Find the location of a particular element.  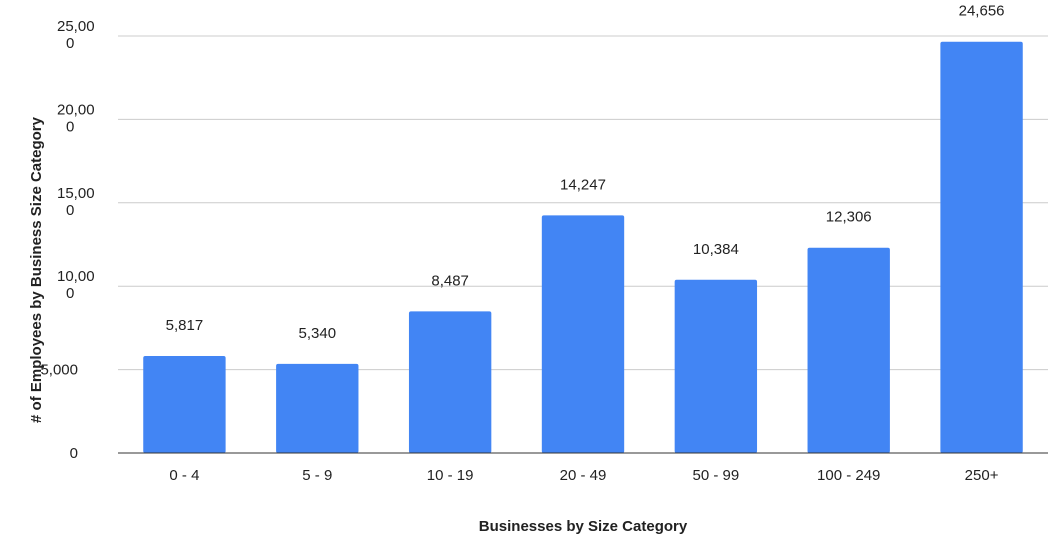

y-tick-label: 5,000 is located at coordinates (59, 370).